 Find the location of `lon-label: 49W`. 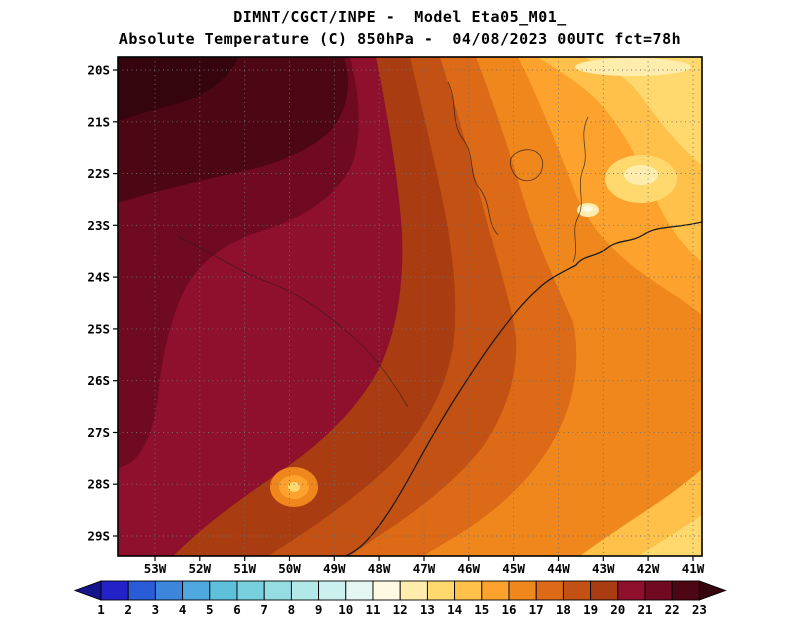

lon-label: 49W is located at coordinates (334, 568).